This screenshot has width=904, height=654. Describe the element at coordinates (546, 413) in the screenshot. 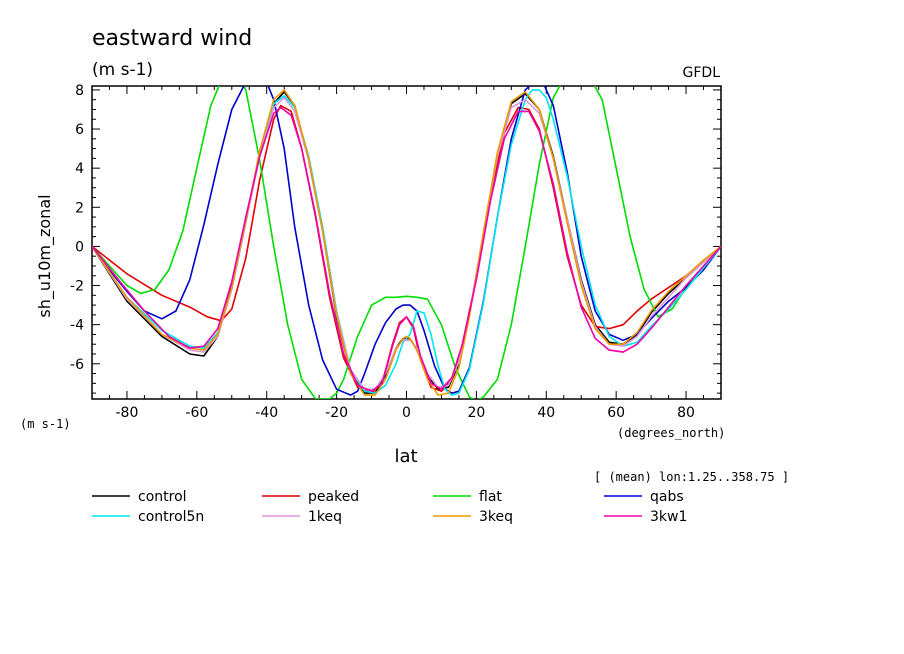

I see `x-tick-label: 40` at that location.